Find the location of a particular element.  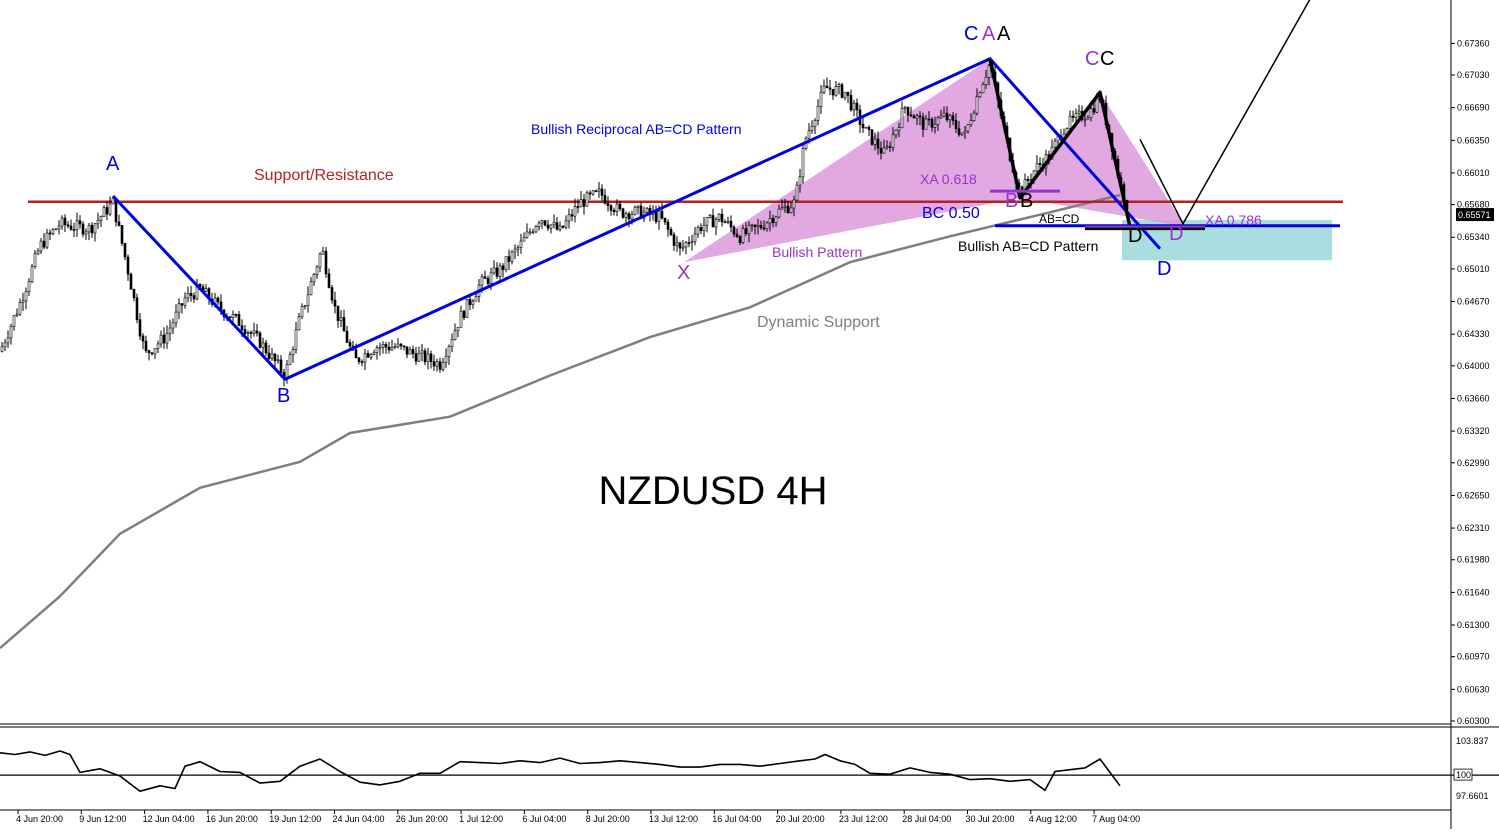

time-tick-label: 4 Jun 20:00 is located at coordinates (39, 819).